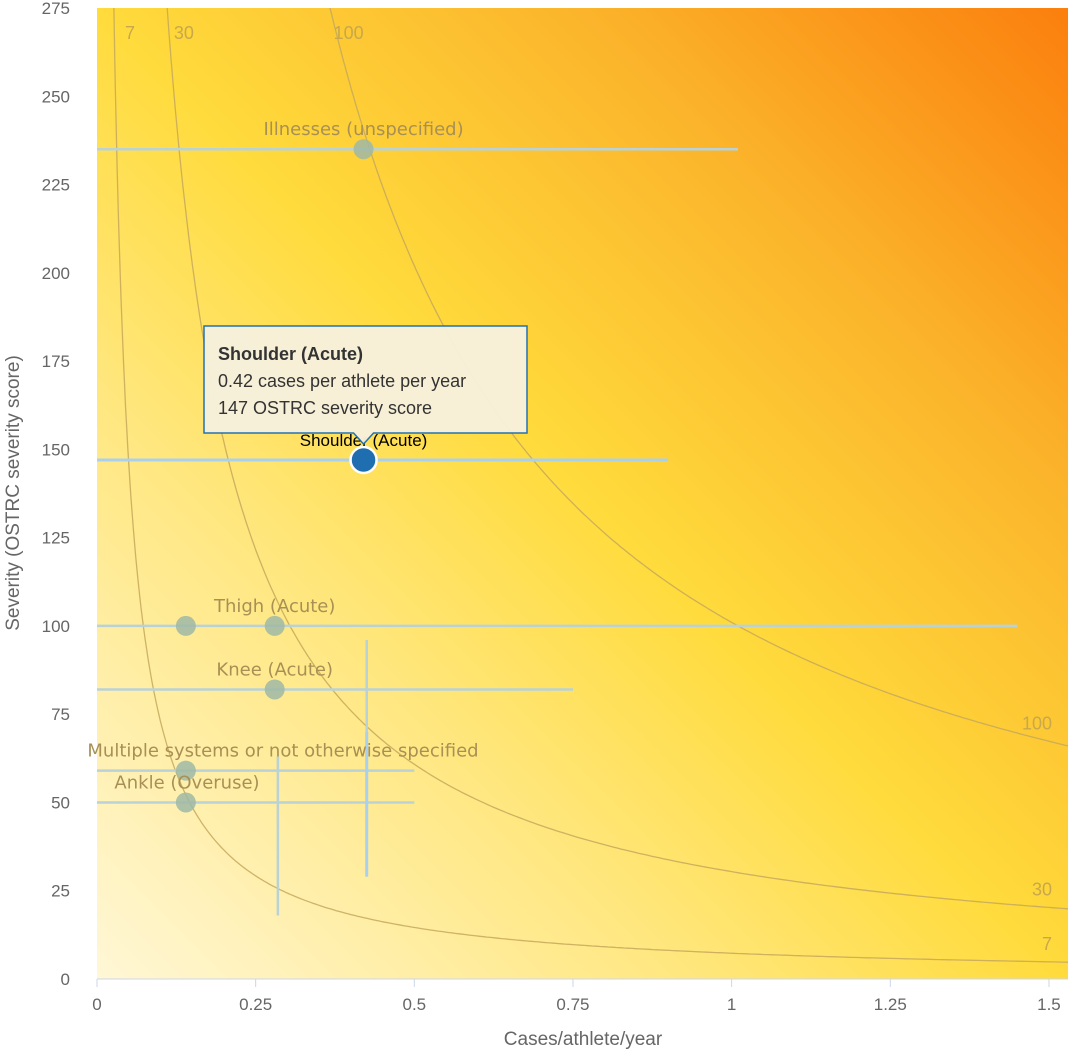 The image size is (1078, 1056). What do you see at coordinates (414, 1004) in the screenshot?
I see `x-tick-label: 0.5` at bounding box center [414, 1004].